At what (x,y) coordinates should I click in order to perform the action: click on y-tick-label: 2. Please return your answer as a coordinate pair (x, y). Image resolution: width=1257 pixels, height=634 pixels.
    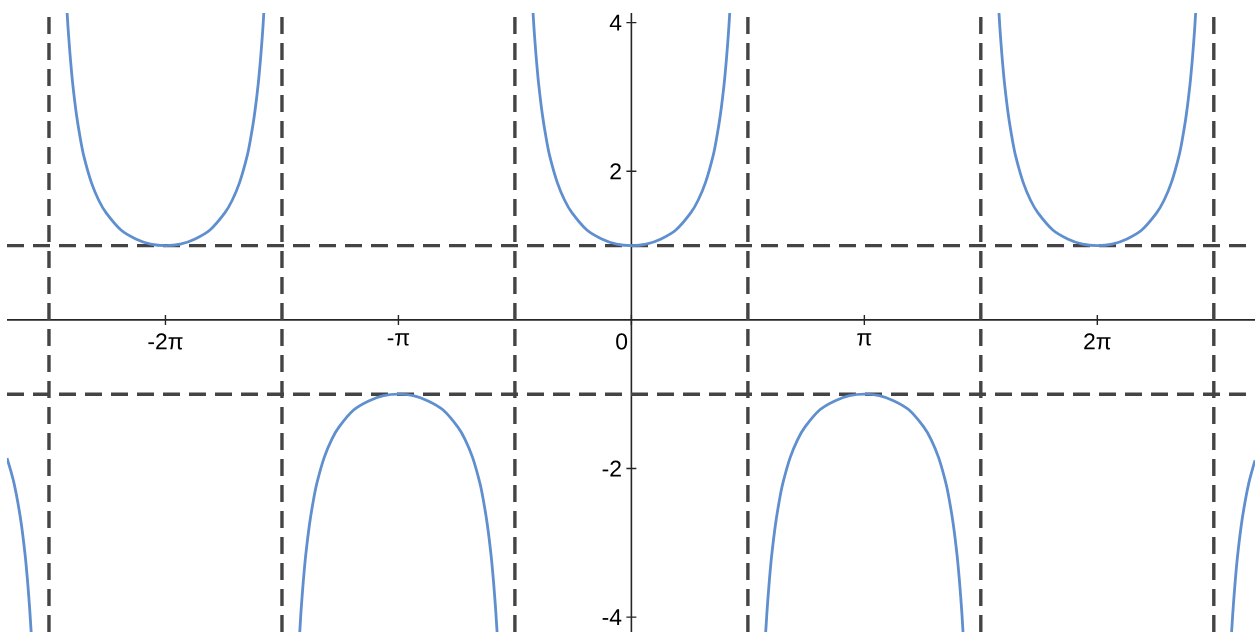
    Looking at the image, I should click on (615, 171).